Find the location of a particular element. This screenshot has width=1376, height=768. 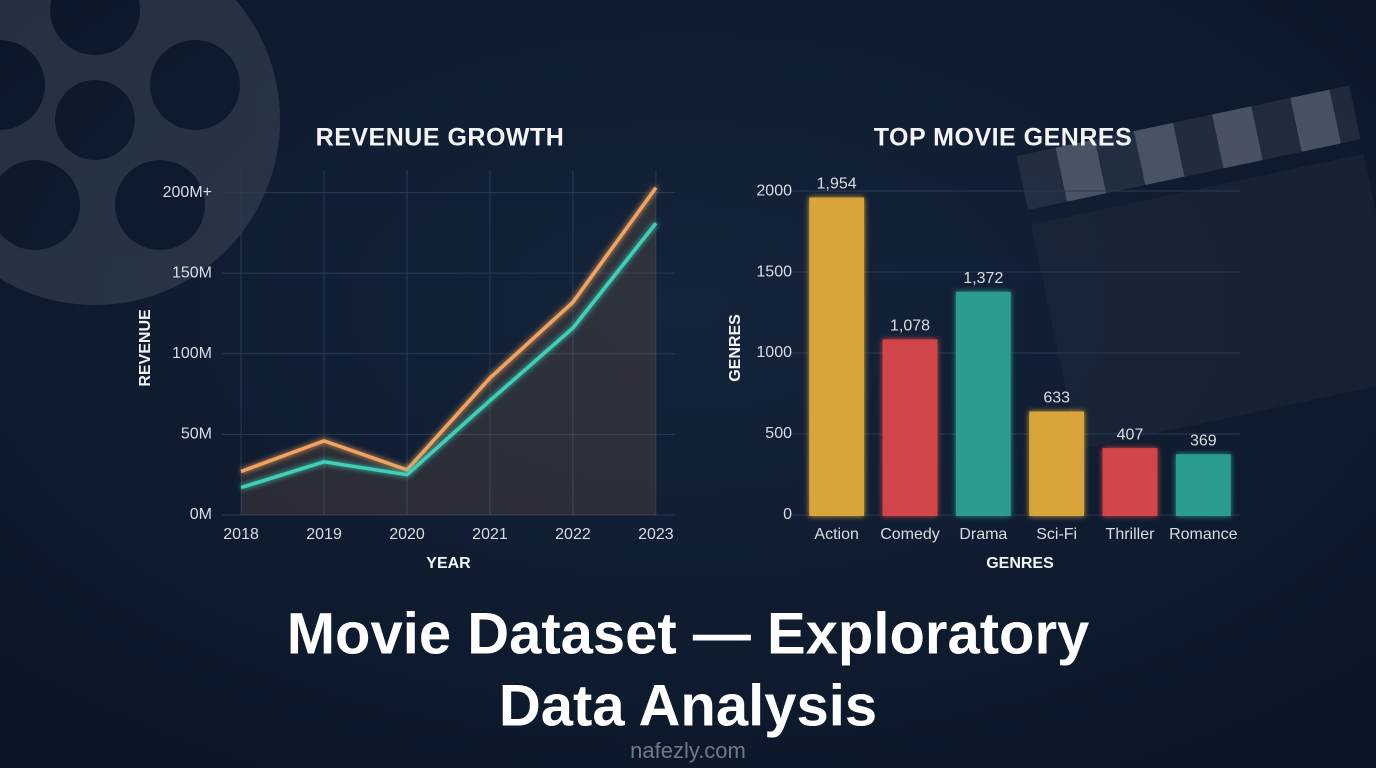

x-tick-label: 2020 is located at coordinates (407, 534).